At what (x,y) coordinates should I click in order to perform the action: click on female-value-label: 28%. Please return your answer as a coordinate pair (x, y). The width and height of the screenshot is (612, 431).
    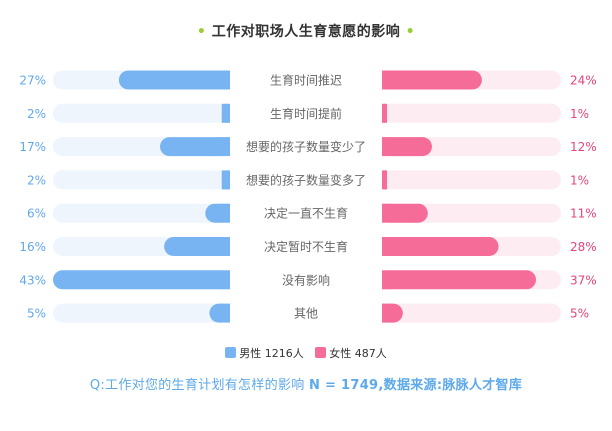
    Looking at the image, I should click on (583, 247).